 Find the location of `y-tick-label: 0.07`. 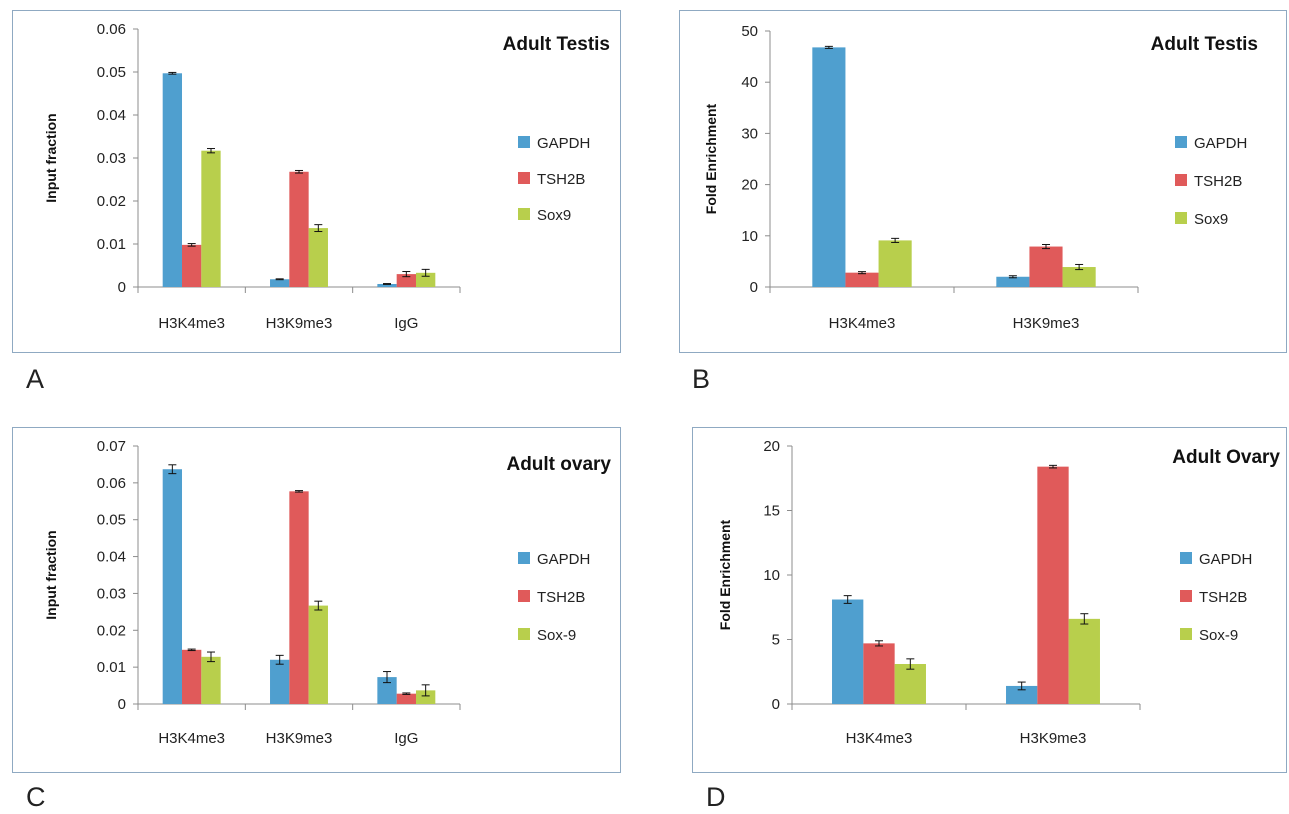

y-tick-label: 0.07 is located at coordinates (111, 446).